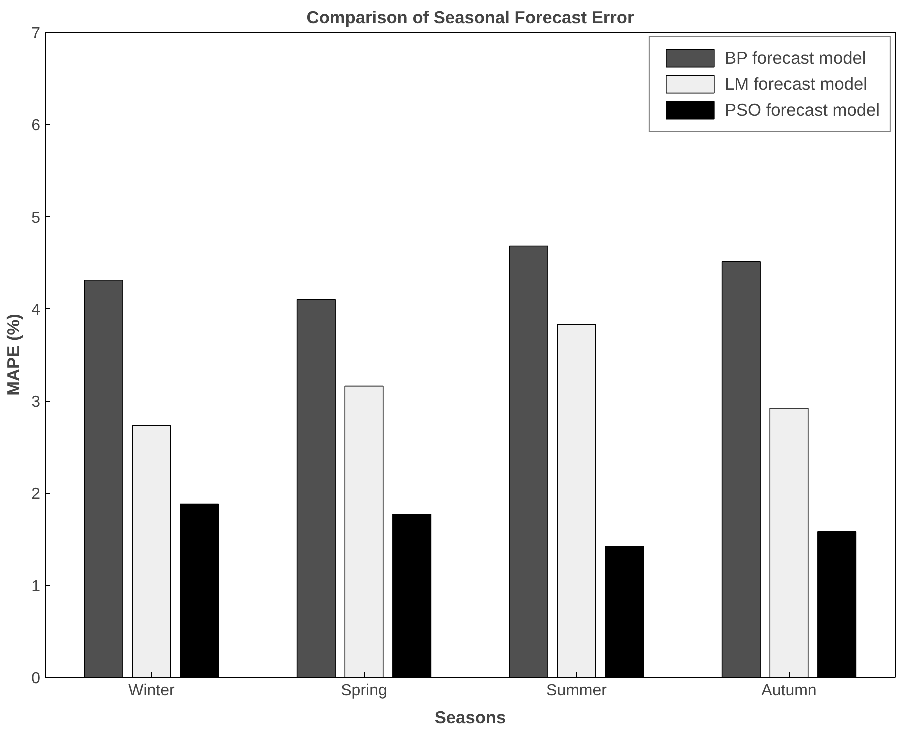  What do you see at coordinates (36, 495) in the screenshot?
I see `y-tick-label: 2` at bounding box center [36, 495].